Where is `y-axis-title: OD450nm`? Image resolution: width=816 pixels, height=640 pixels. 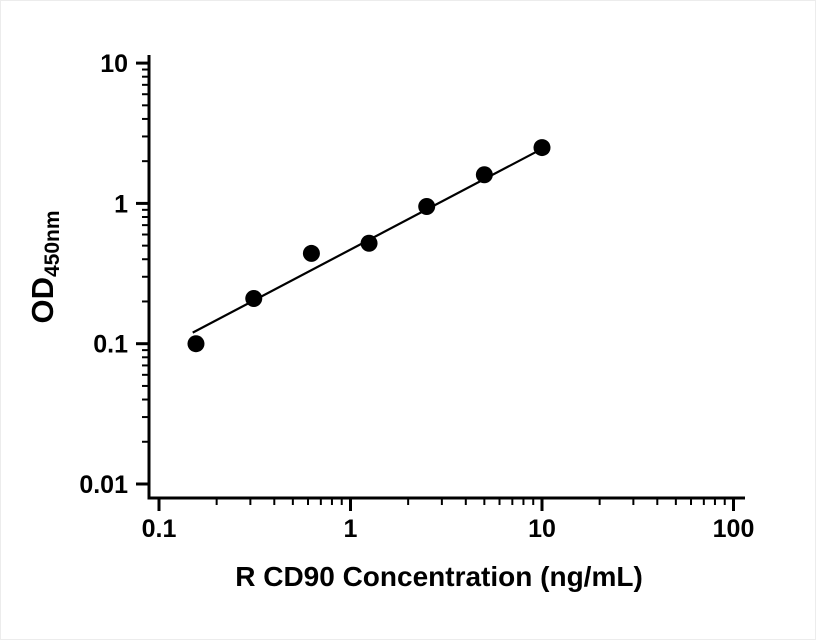
y-axis-title: OD450nm is located at coordinates (44, 266).